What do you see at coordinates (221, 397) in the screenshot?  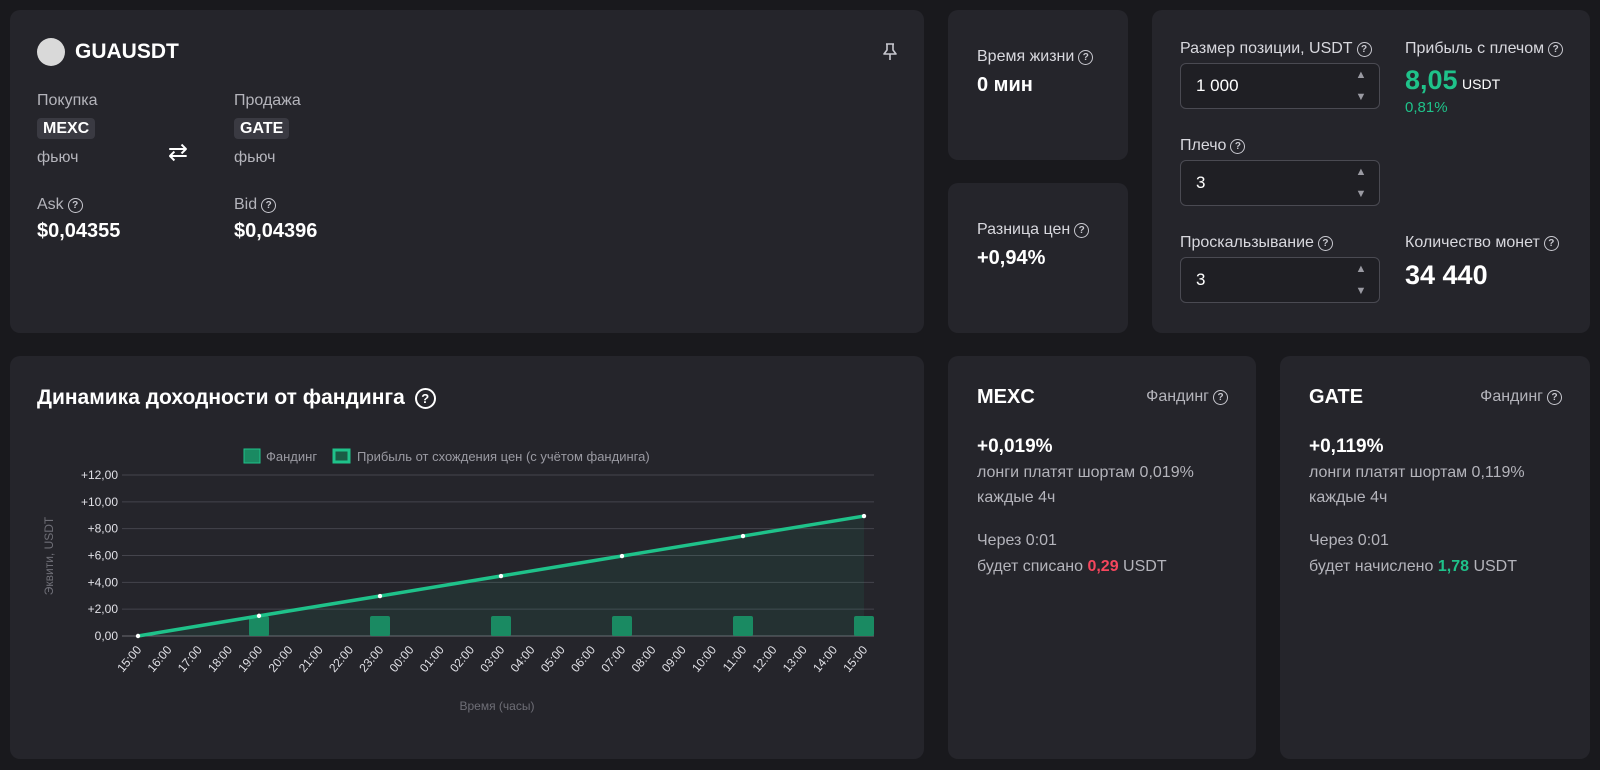 I see `chart-title: Динамика доходности от фандинга` at bounding box center [221, 397].